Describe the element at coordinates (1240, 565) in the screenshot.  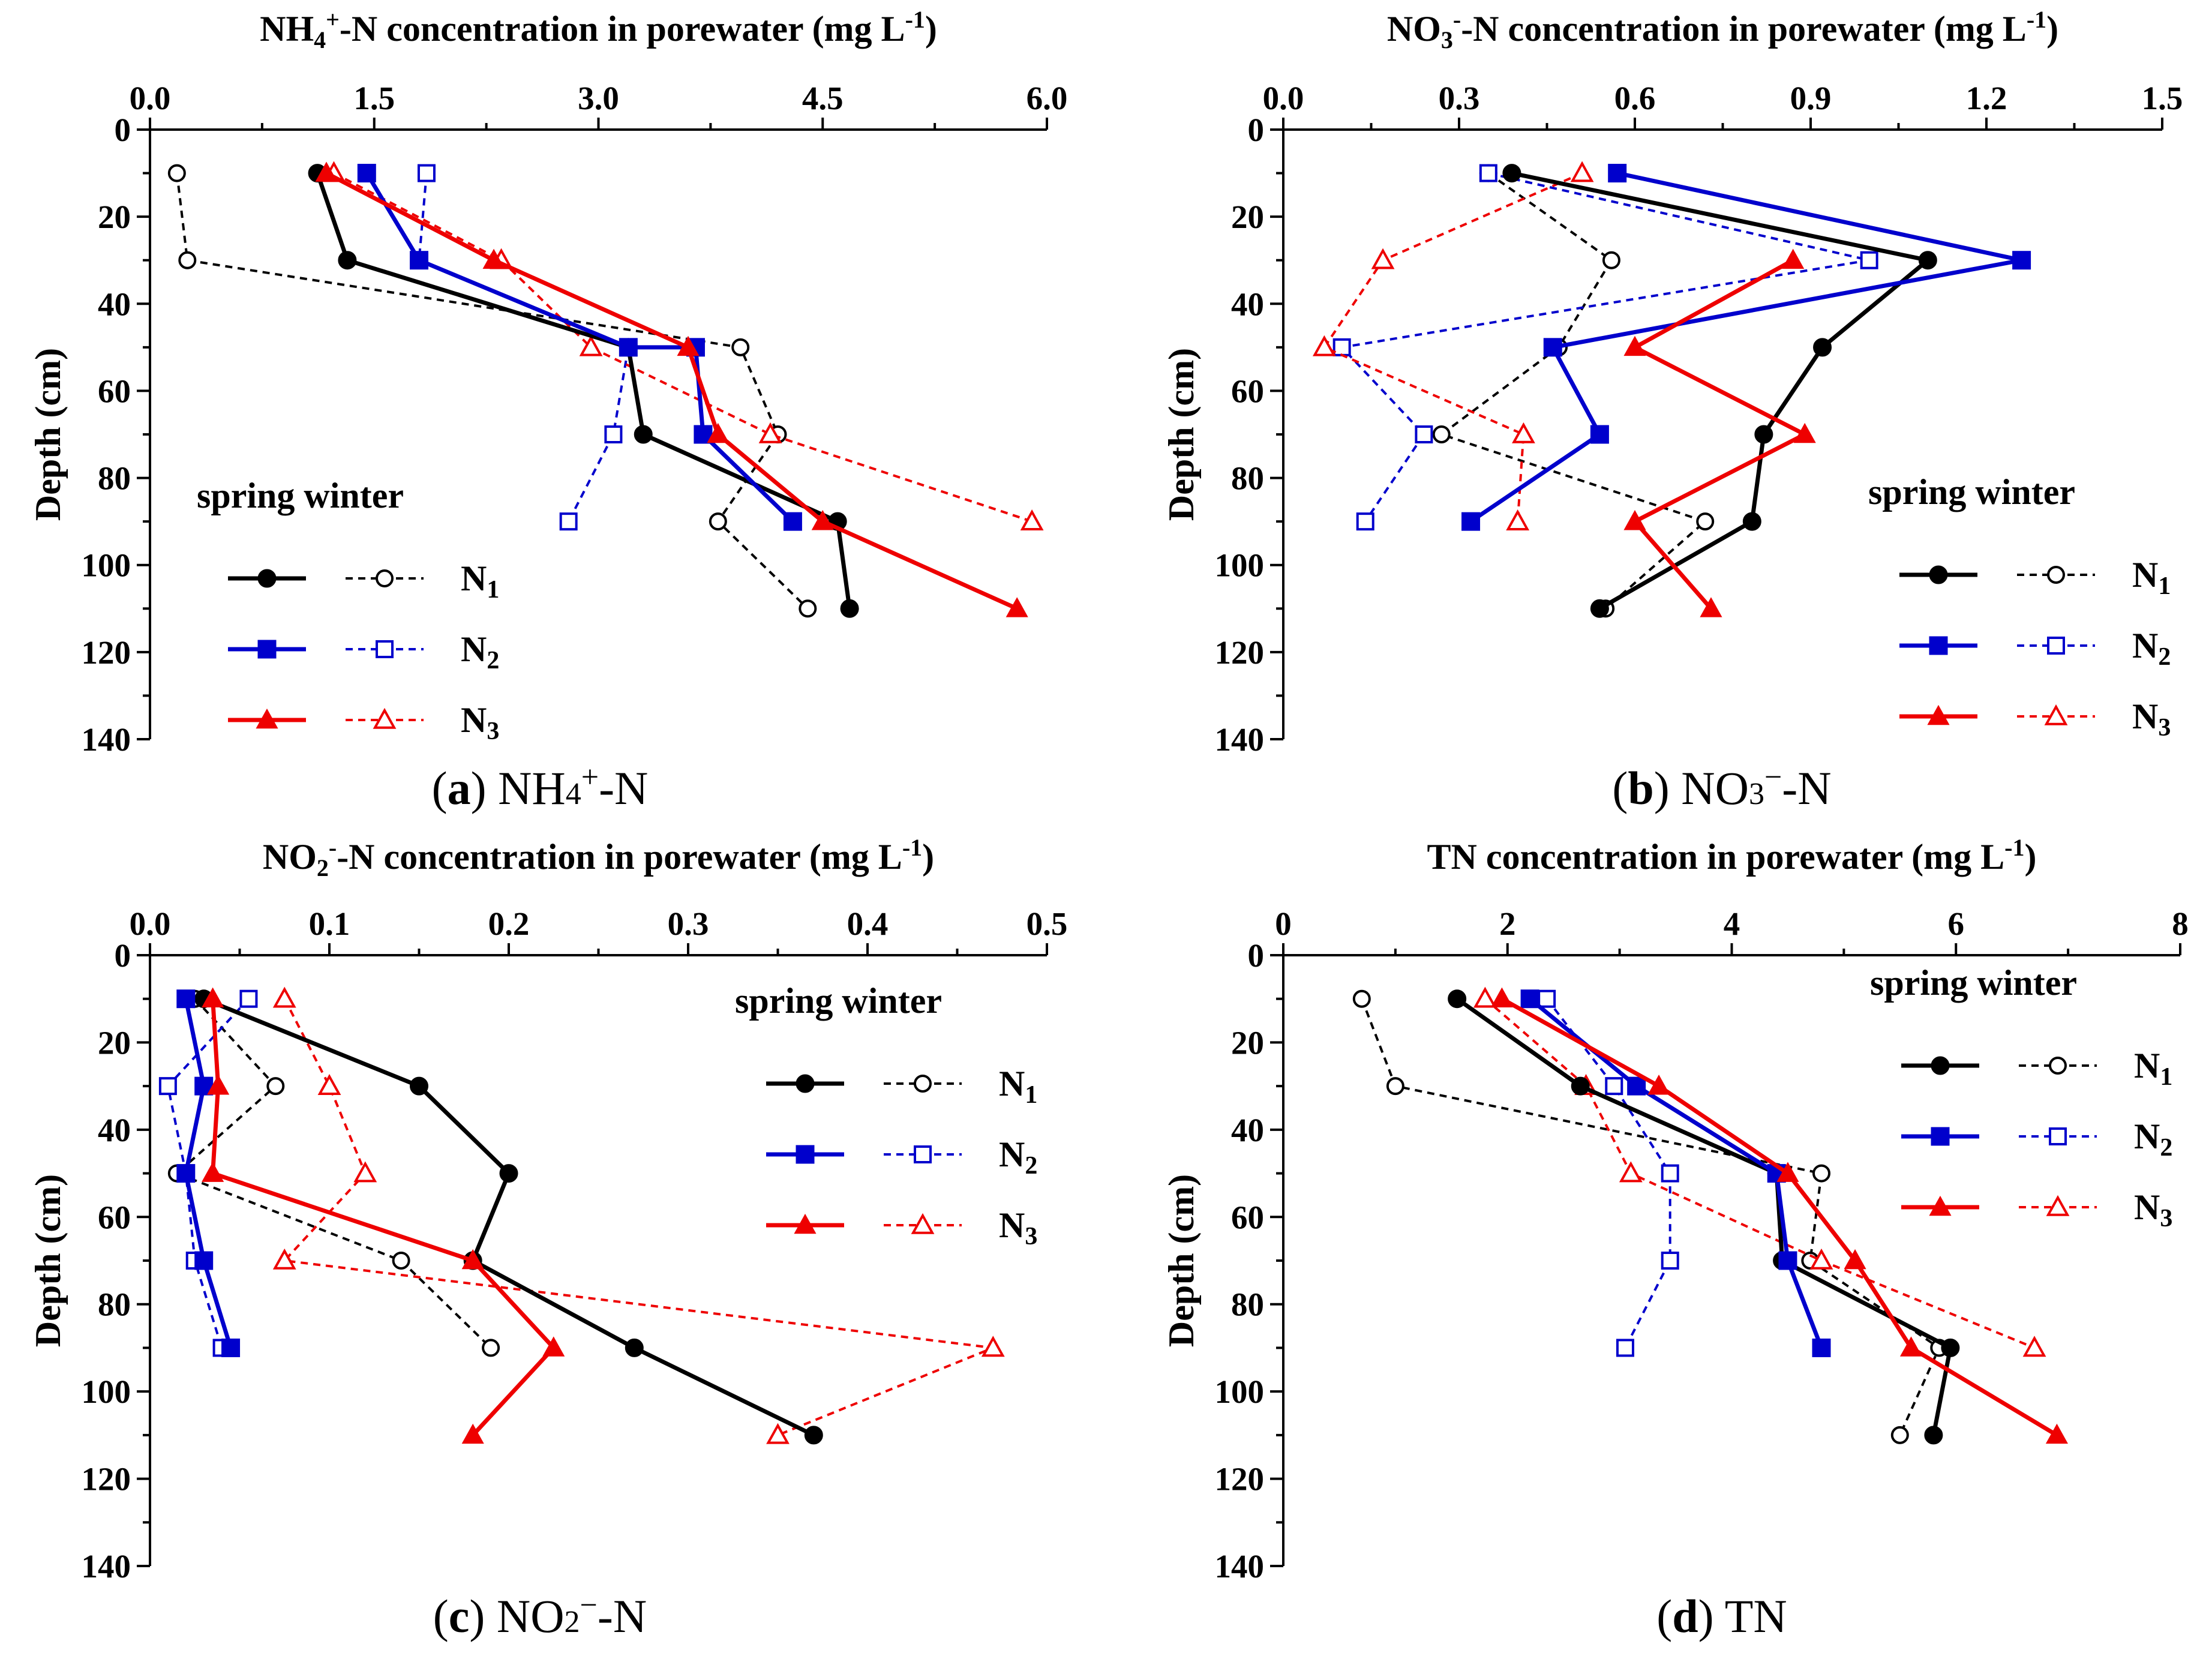
I see `y-tick-label: 100` at that location.